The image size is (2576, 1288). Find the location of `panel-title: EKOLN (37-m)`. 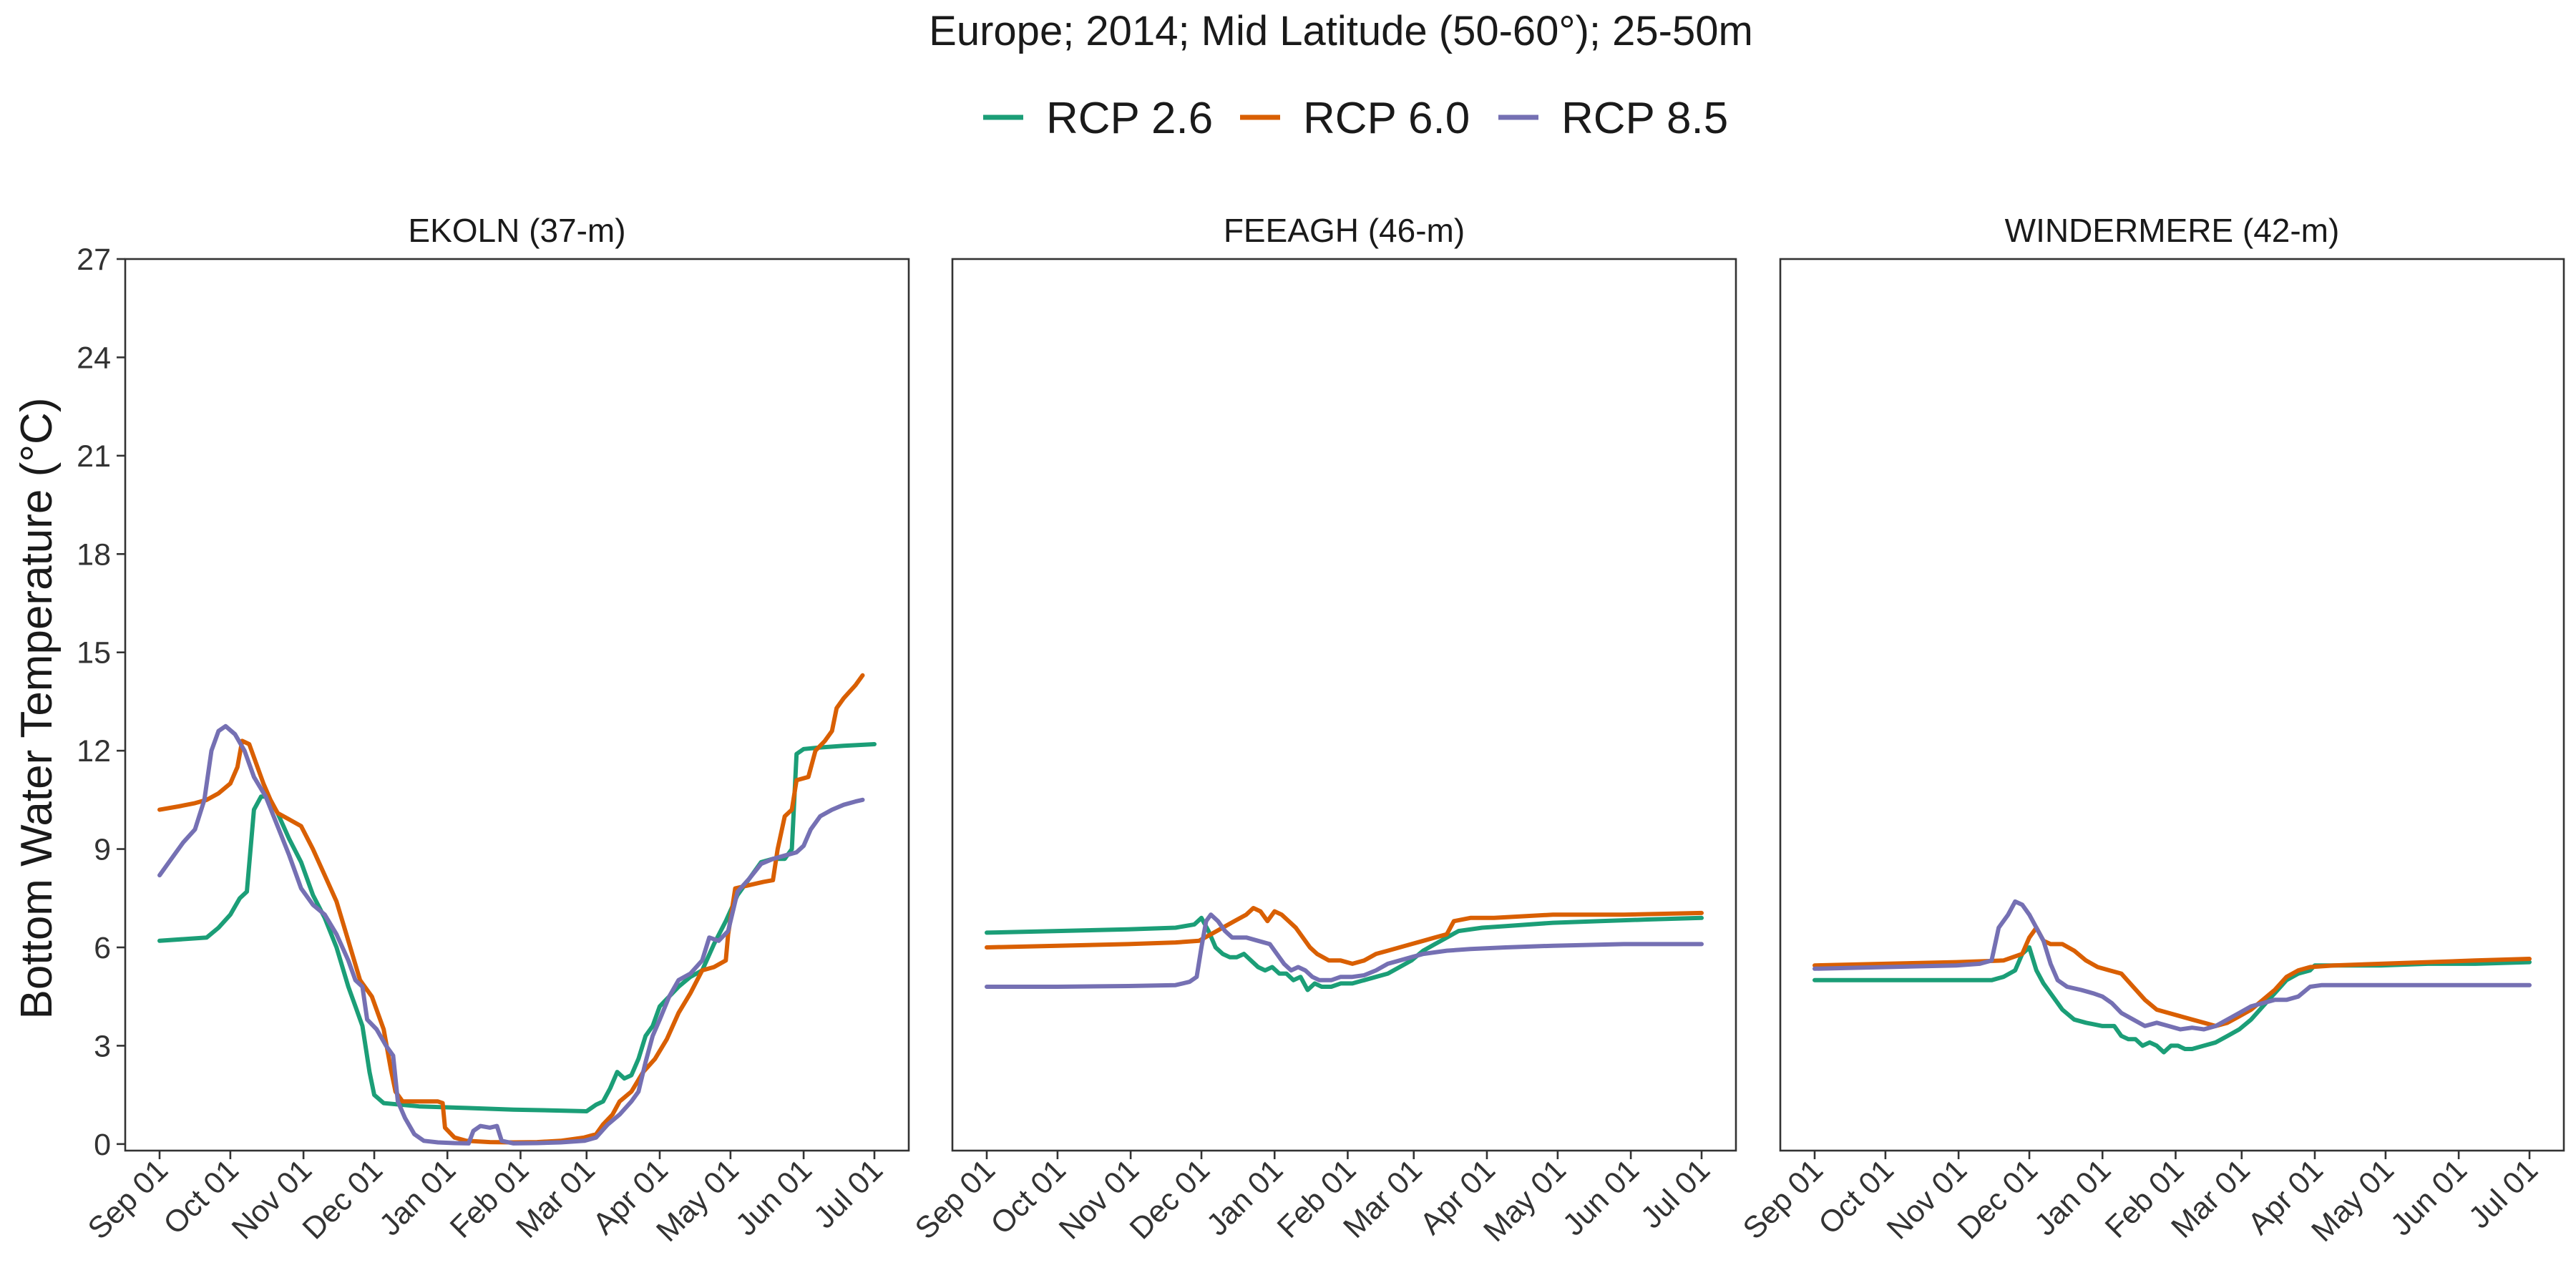

panel-title: EKOLN (37-m) is located at coordinates (516, 230).